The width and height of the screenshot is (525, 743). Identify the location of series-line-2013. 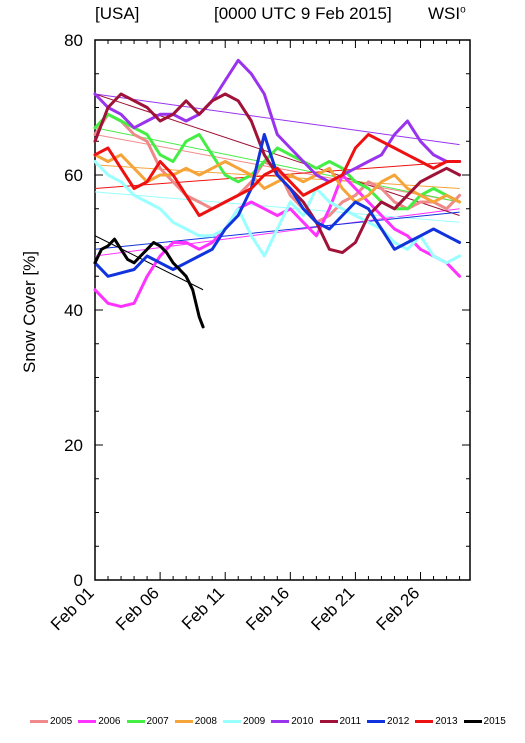
(277, 175).